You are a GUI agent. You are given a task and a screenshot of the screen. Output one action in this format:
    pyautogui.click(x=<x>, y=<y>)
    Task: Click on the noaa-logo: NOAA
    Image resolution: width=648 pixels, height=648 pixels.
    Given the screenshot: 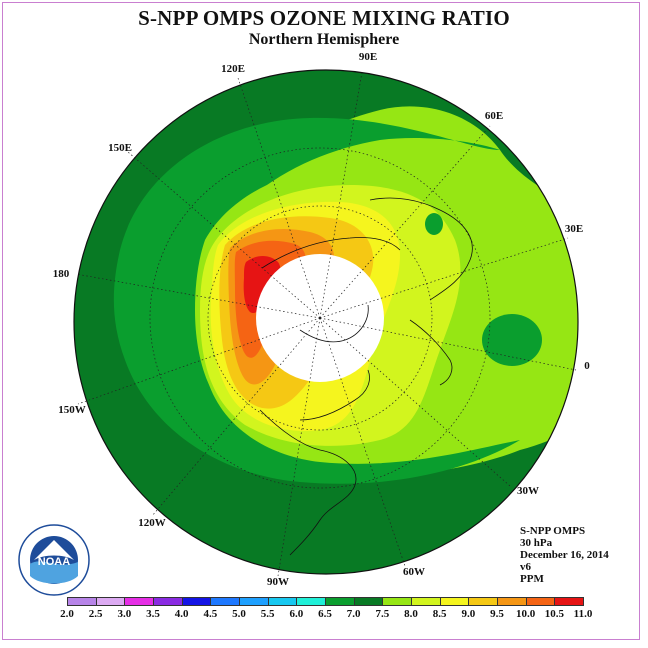 What is the action you would take?
    pyautogui.click(x=54, y=560)
    